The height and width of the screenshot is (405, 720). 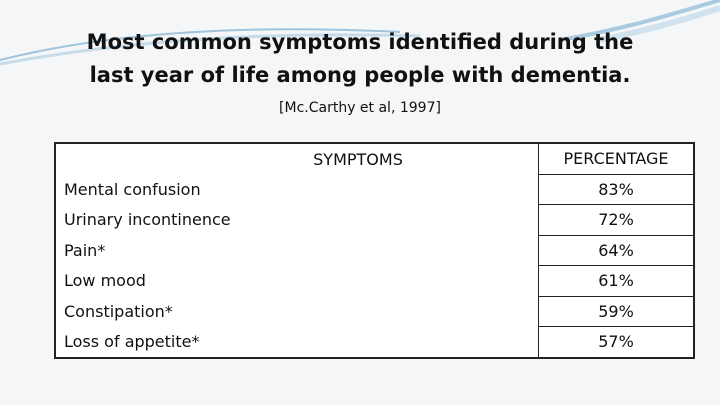 I want to click on symptom-cell: Pain*, so click(x=297, y=250).